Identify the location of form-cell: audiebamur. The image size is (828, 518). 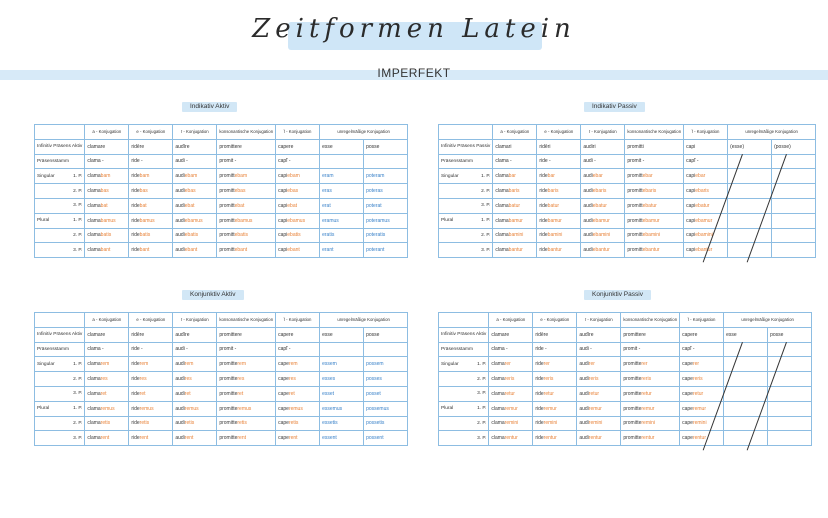
(603, 220).